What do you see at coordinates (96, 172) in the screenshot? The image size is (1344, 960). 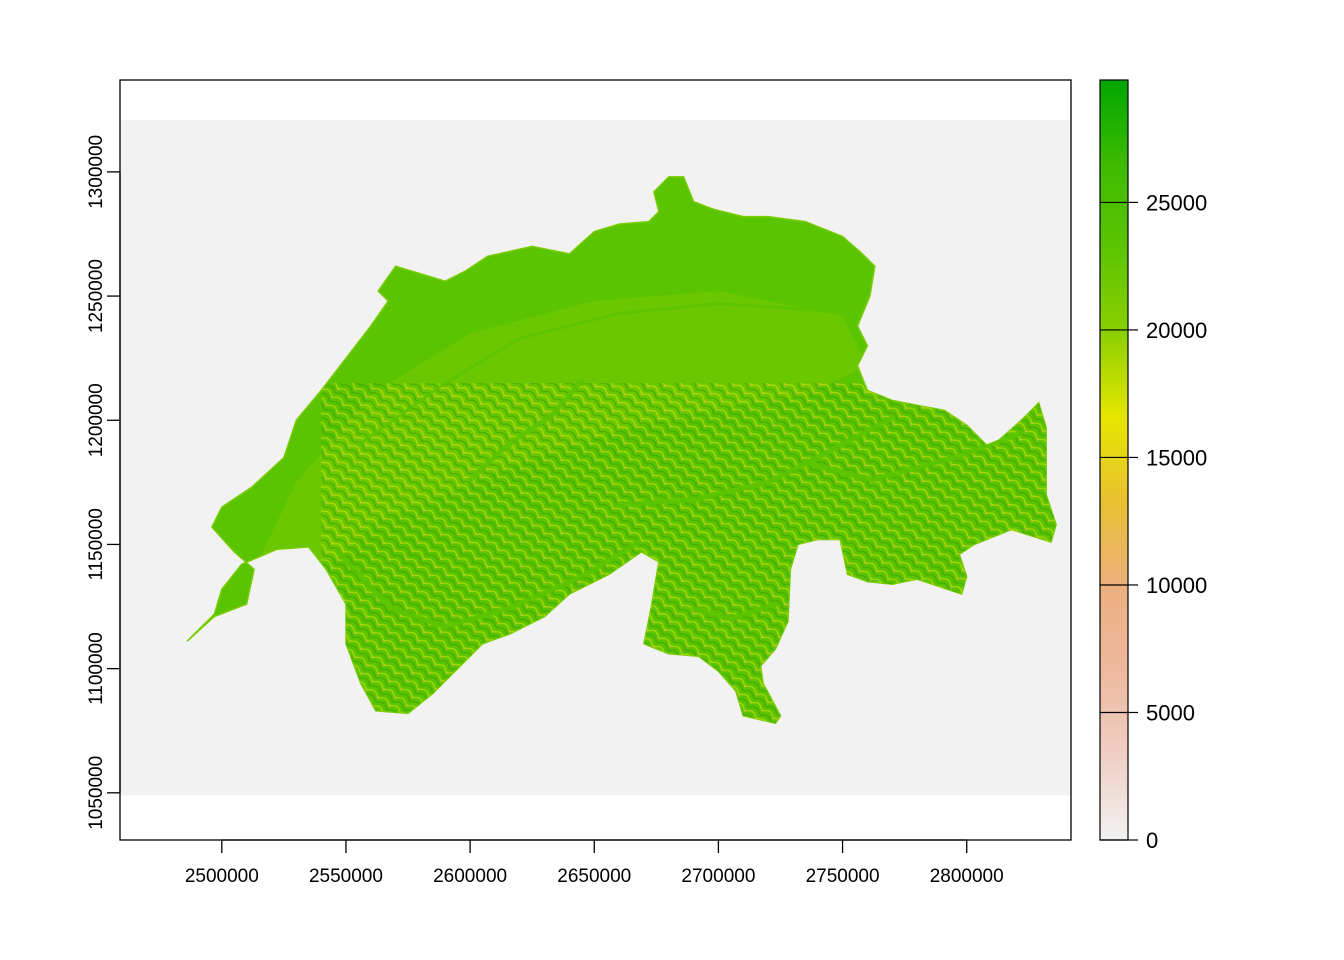 I see `y-tick-label: 1300000` at bounding box center [96, 172].